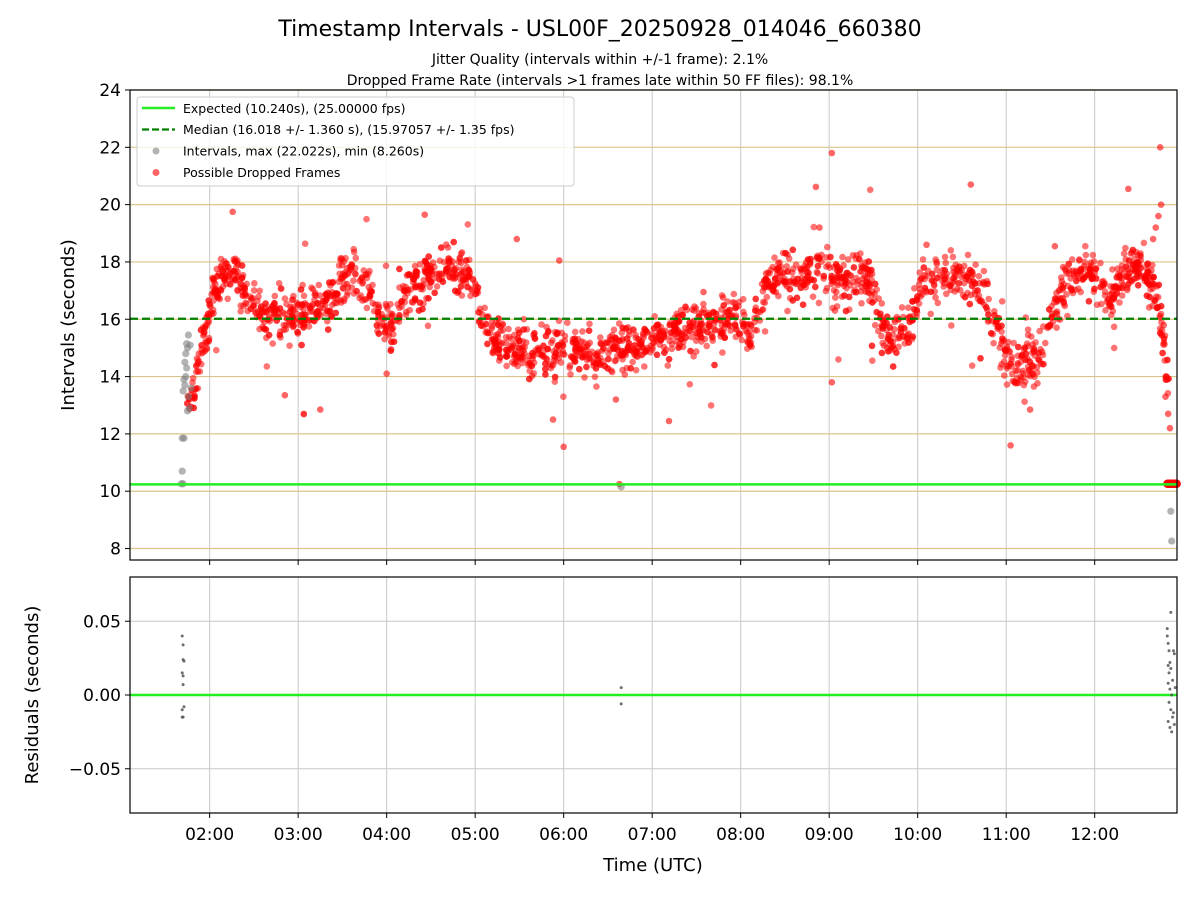 This screenshot has width=1200, height=900. I want to click on intervals-y-tick-label: 22, so click(110, 148).